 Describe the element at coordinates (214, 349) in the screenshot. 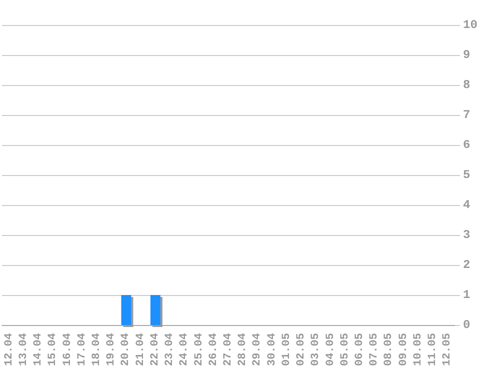

I see `x-tick-label: 26.04` at that location.